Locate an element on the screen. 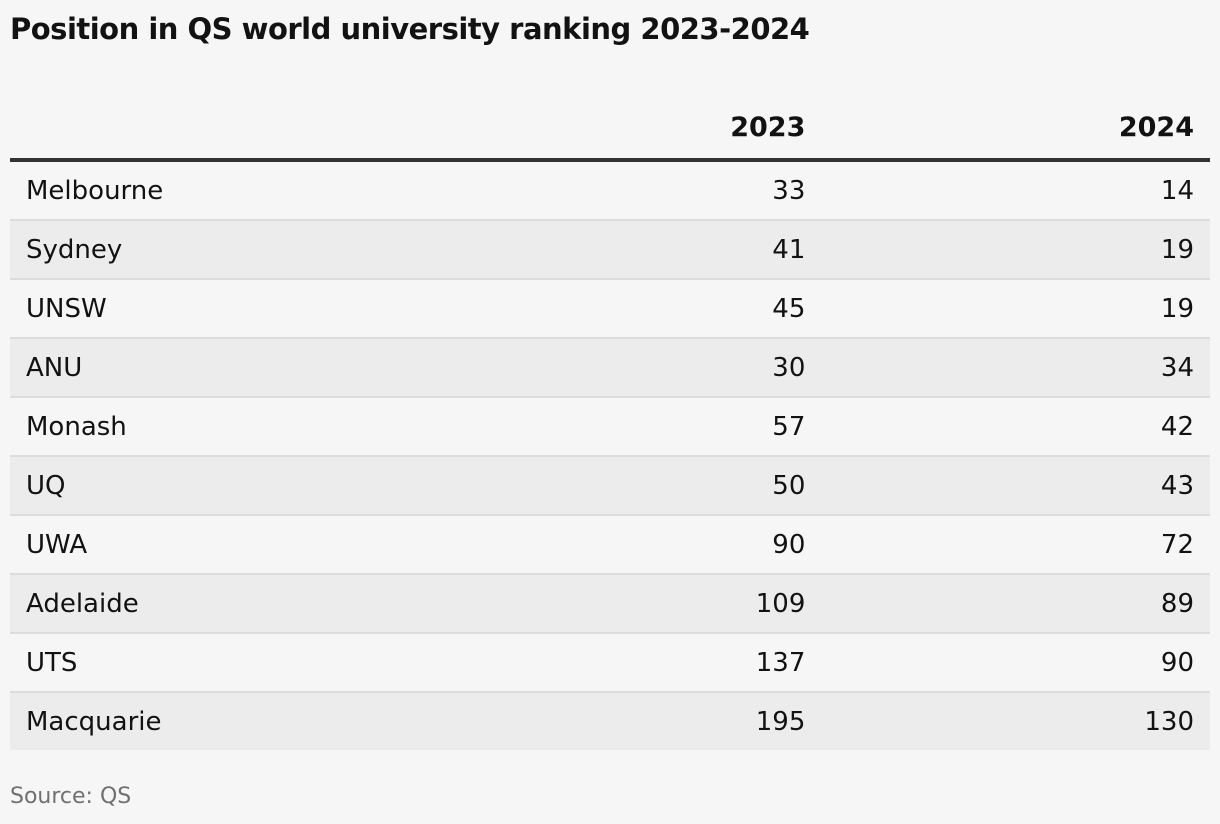 The height and width of the screenshot is (824, 1220). cell-university-name: UNSW is located at coordinates (300, 309).